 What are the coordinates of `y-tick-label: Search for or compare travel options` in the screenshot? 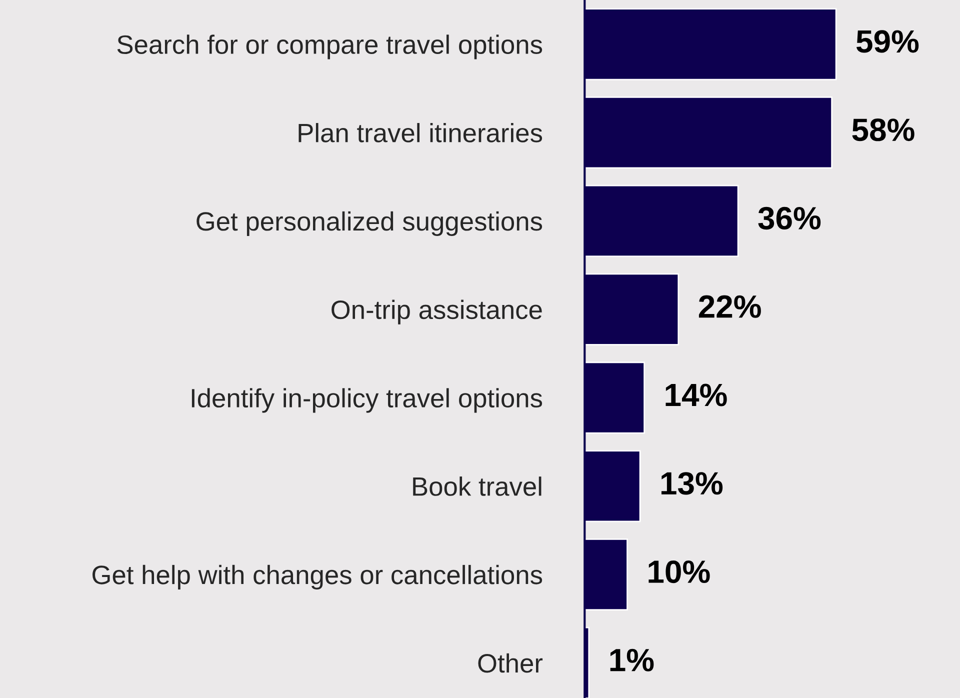 It's located at (329, 47).